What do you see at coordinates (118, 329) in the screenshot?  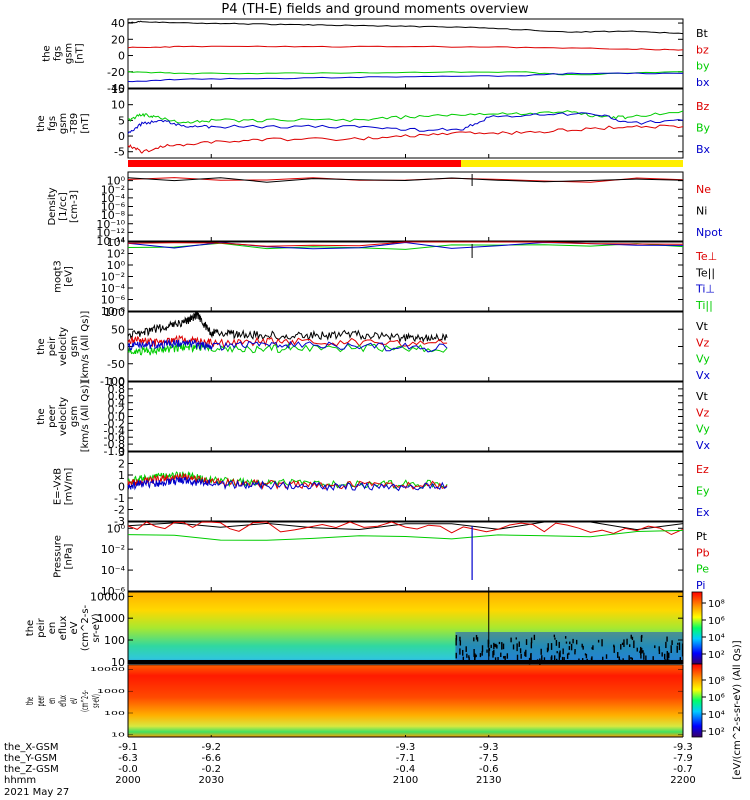 I see `y-tick-label: 50` at bounding box center [118, 329].